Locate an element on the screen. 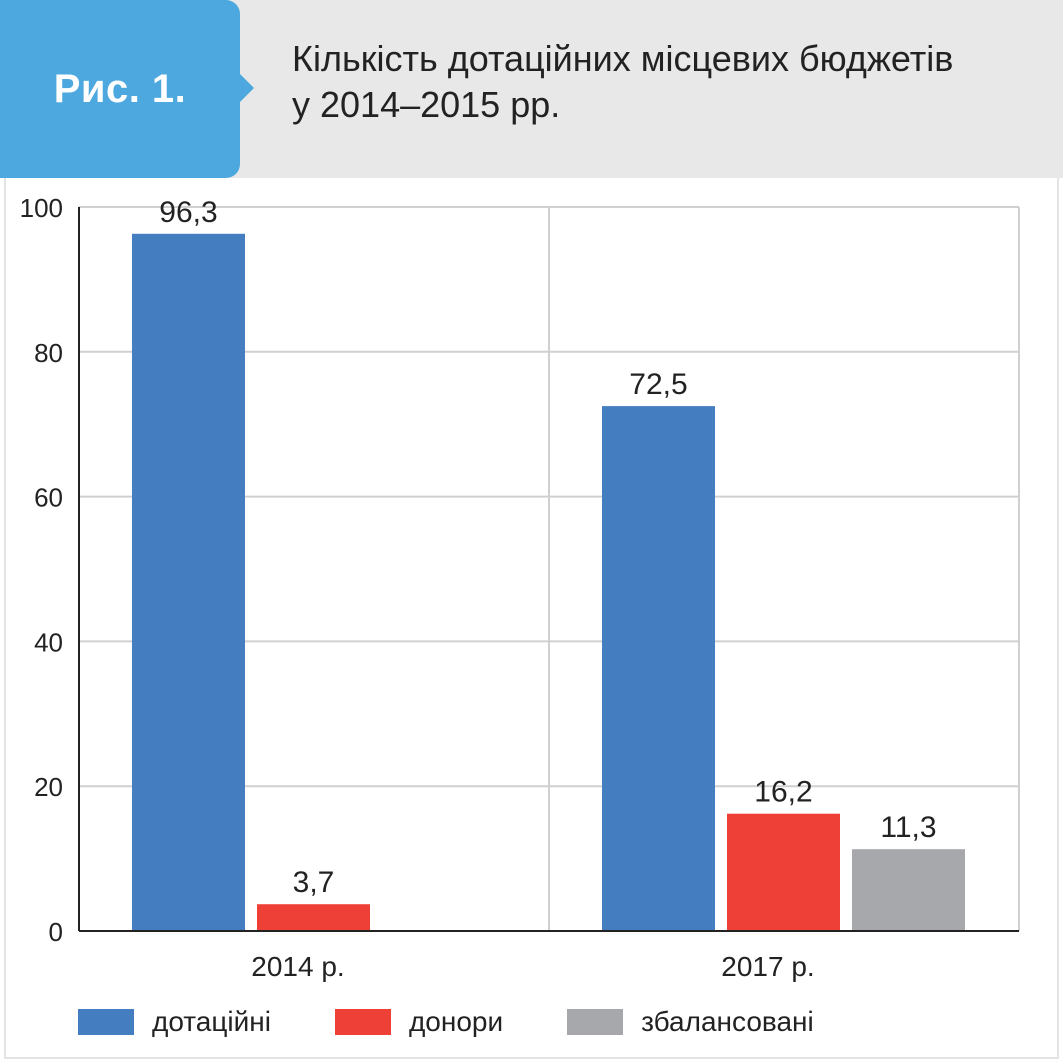 This screenshot has width=1063, height=1063. legend-label-donory: донори is located at coordinates (456, 1021).